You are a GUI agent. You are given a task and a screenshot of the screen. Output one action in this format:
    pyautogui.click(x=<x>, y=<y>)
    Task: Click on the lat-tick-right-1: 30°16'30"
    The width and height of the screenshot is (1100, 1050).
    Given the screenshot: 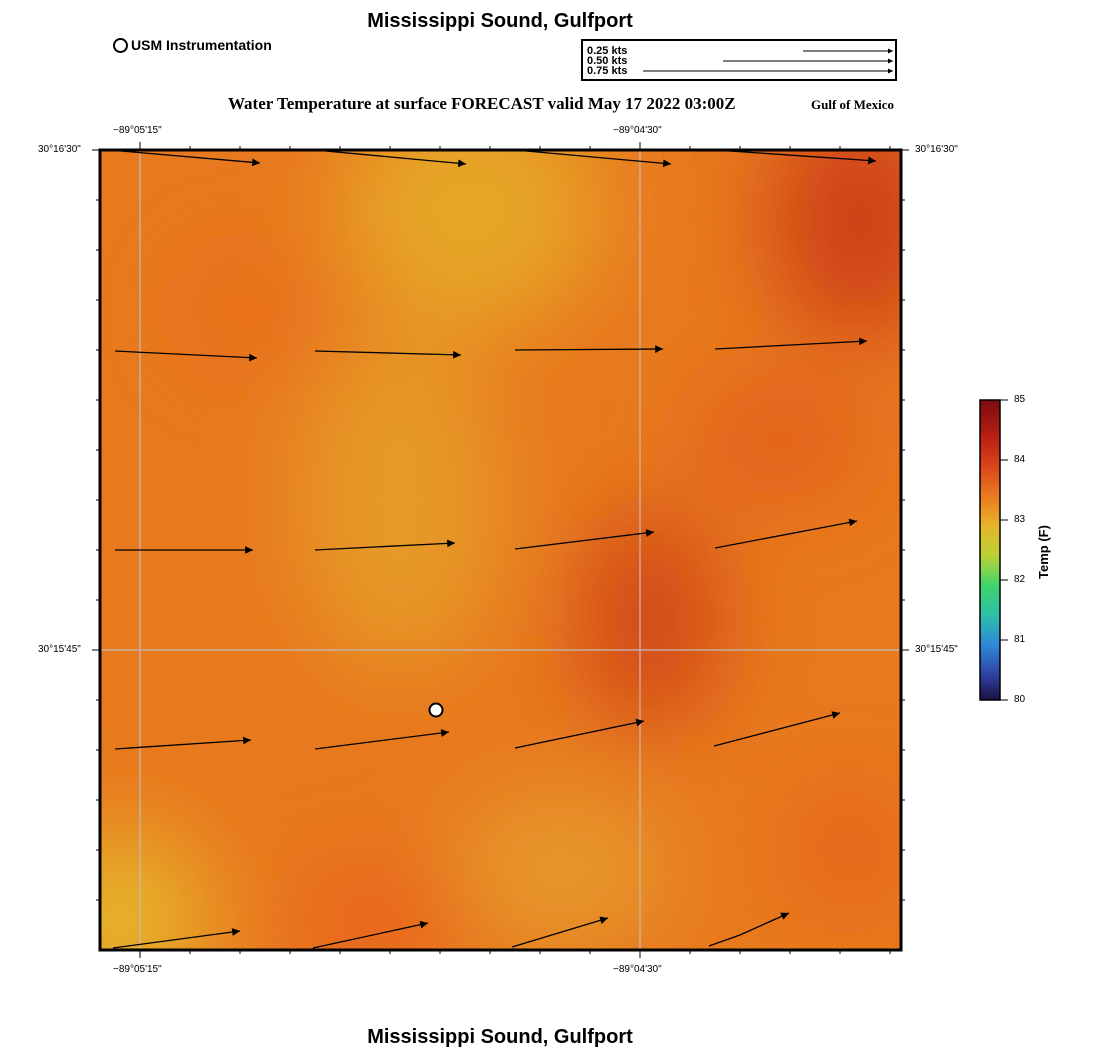 What is the action you would take?
    pyautogui.click(x=936, y=149)
    